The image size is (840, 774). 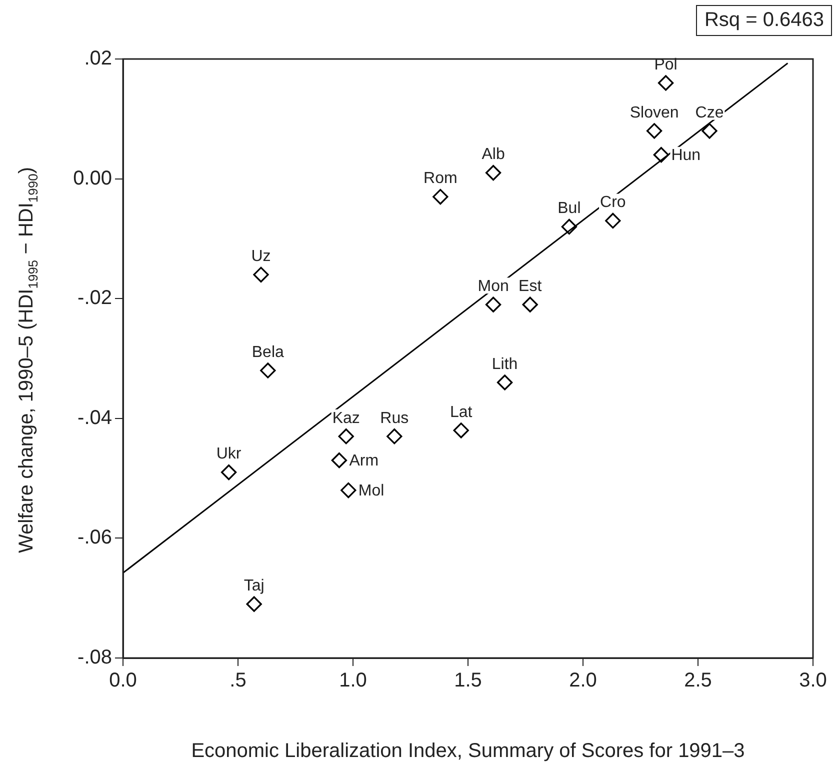 I want to click on data-label: Hun, so click(x=686, y=155).